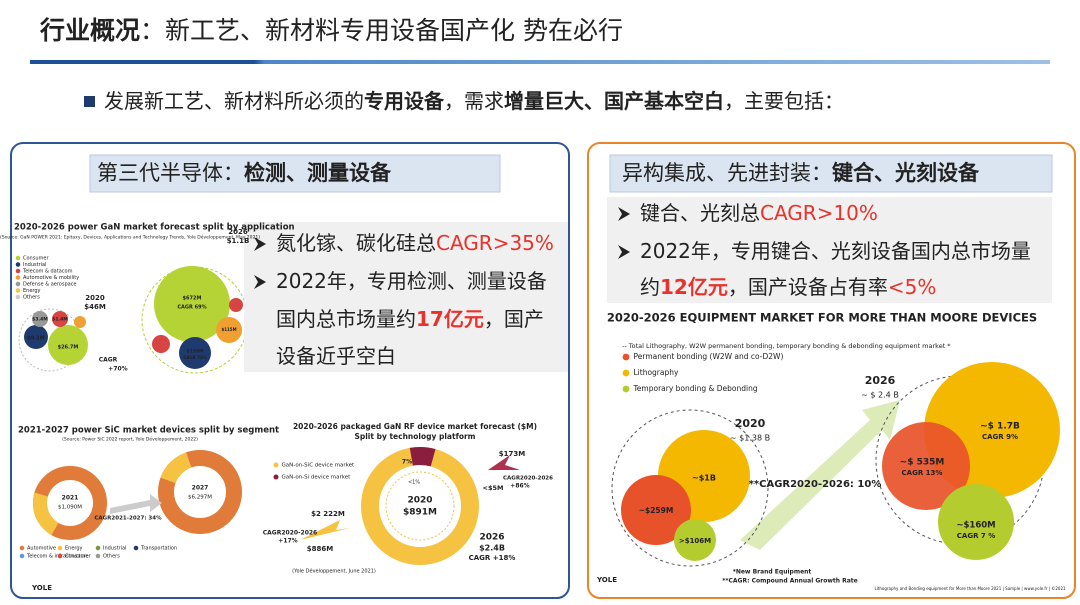 Image resolution: width=1080 pixels, height=605 pixels. Describe the element at coordinates (47, 272) in the screenshot. I see `legend-label: Telecom & datacom` at that location.